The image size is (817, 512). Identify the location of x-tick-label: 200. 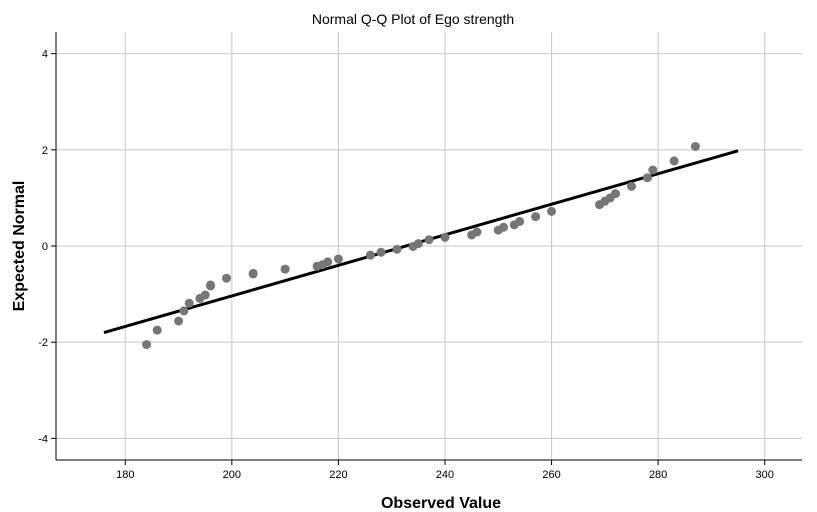
(232, 475).